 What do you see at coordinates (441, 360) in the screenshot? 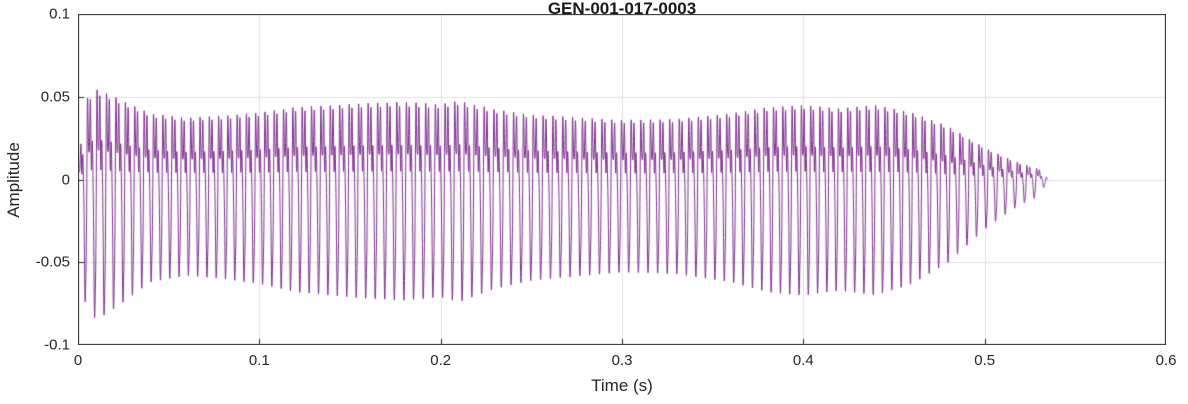
I see `x-tick-label: 0.2` at bounding box center [441, 360].